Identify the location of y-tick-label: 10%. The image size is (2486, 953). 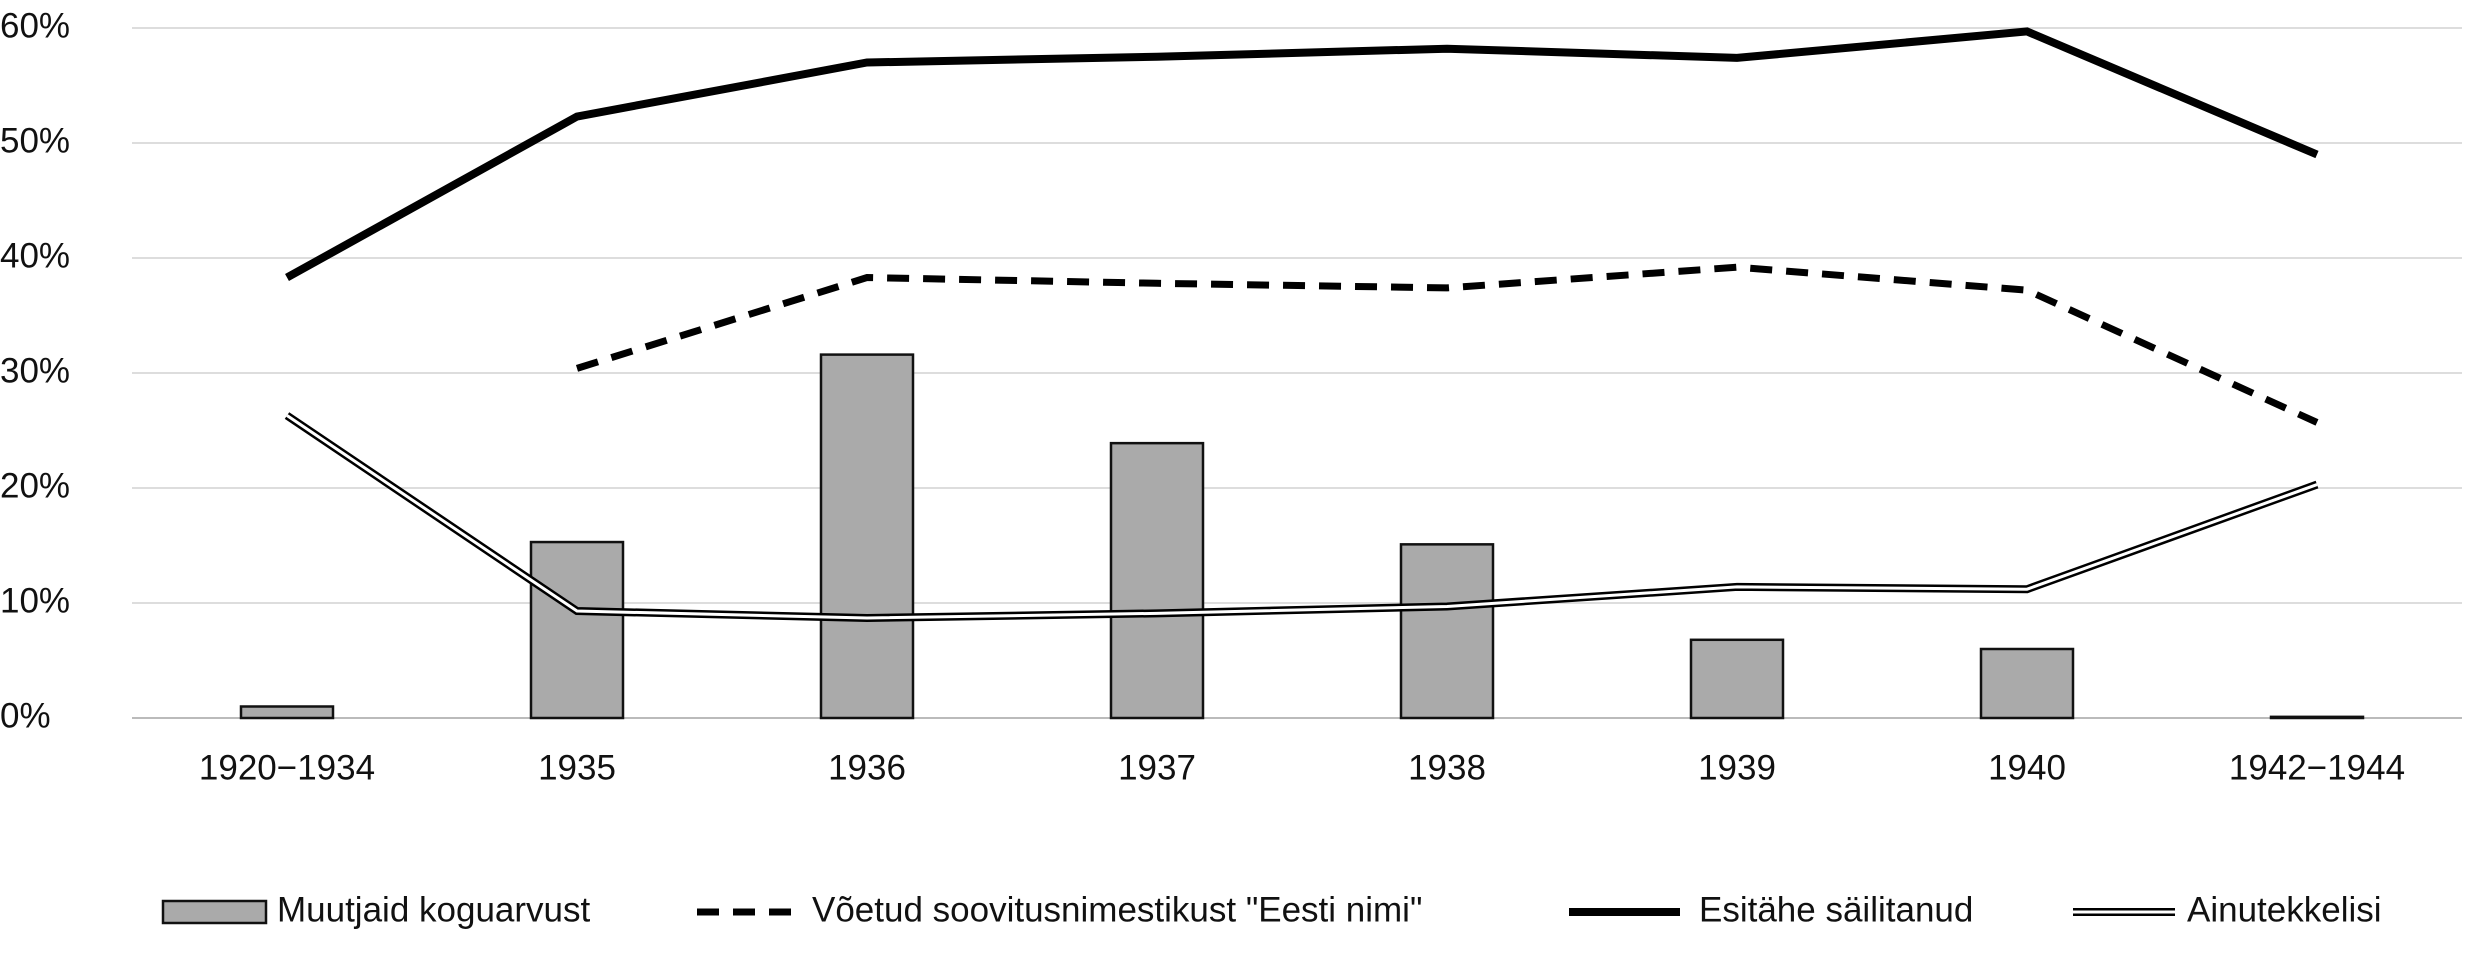
(35, 600).